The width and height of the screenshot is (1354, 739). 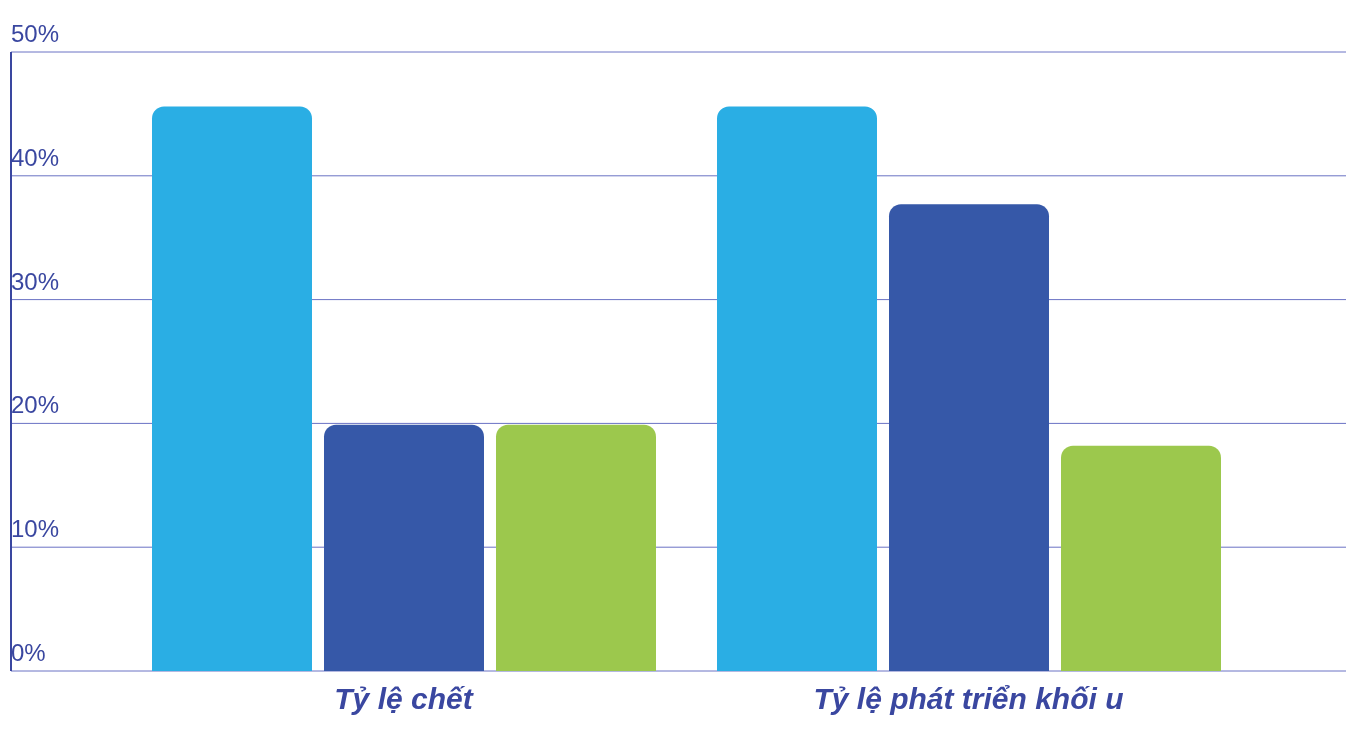 What do you see at coordinates (35, 157) in the screenshot?
I see `y-tick-label: 40%` at bounding box center [35, 157].